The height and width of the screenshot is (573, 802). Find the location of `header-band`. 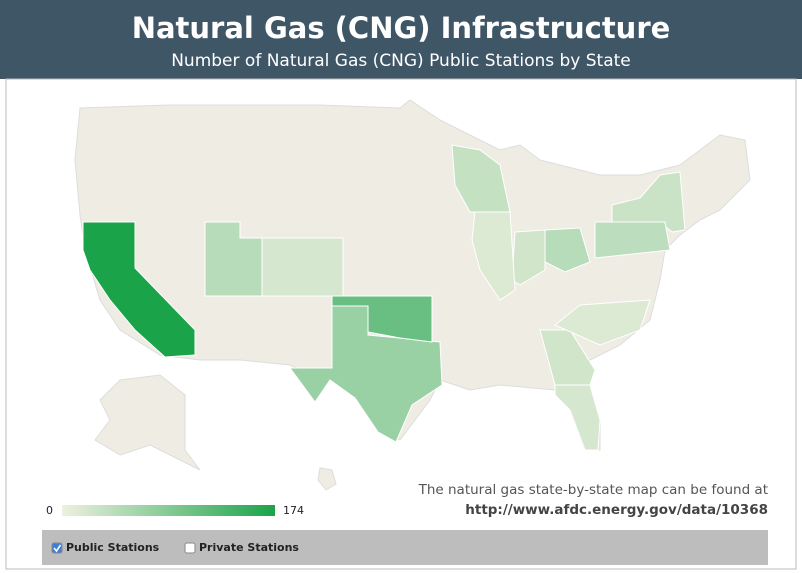

header-band is located at coordinates (401, 39).